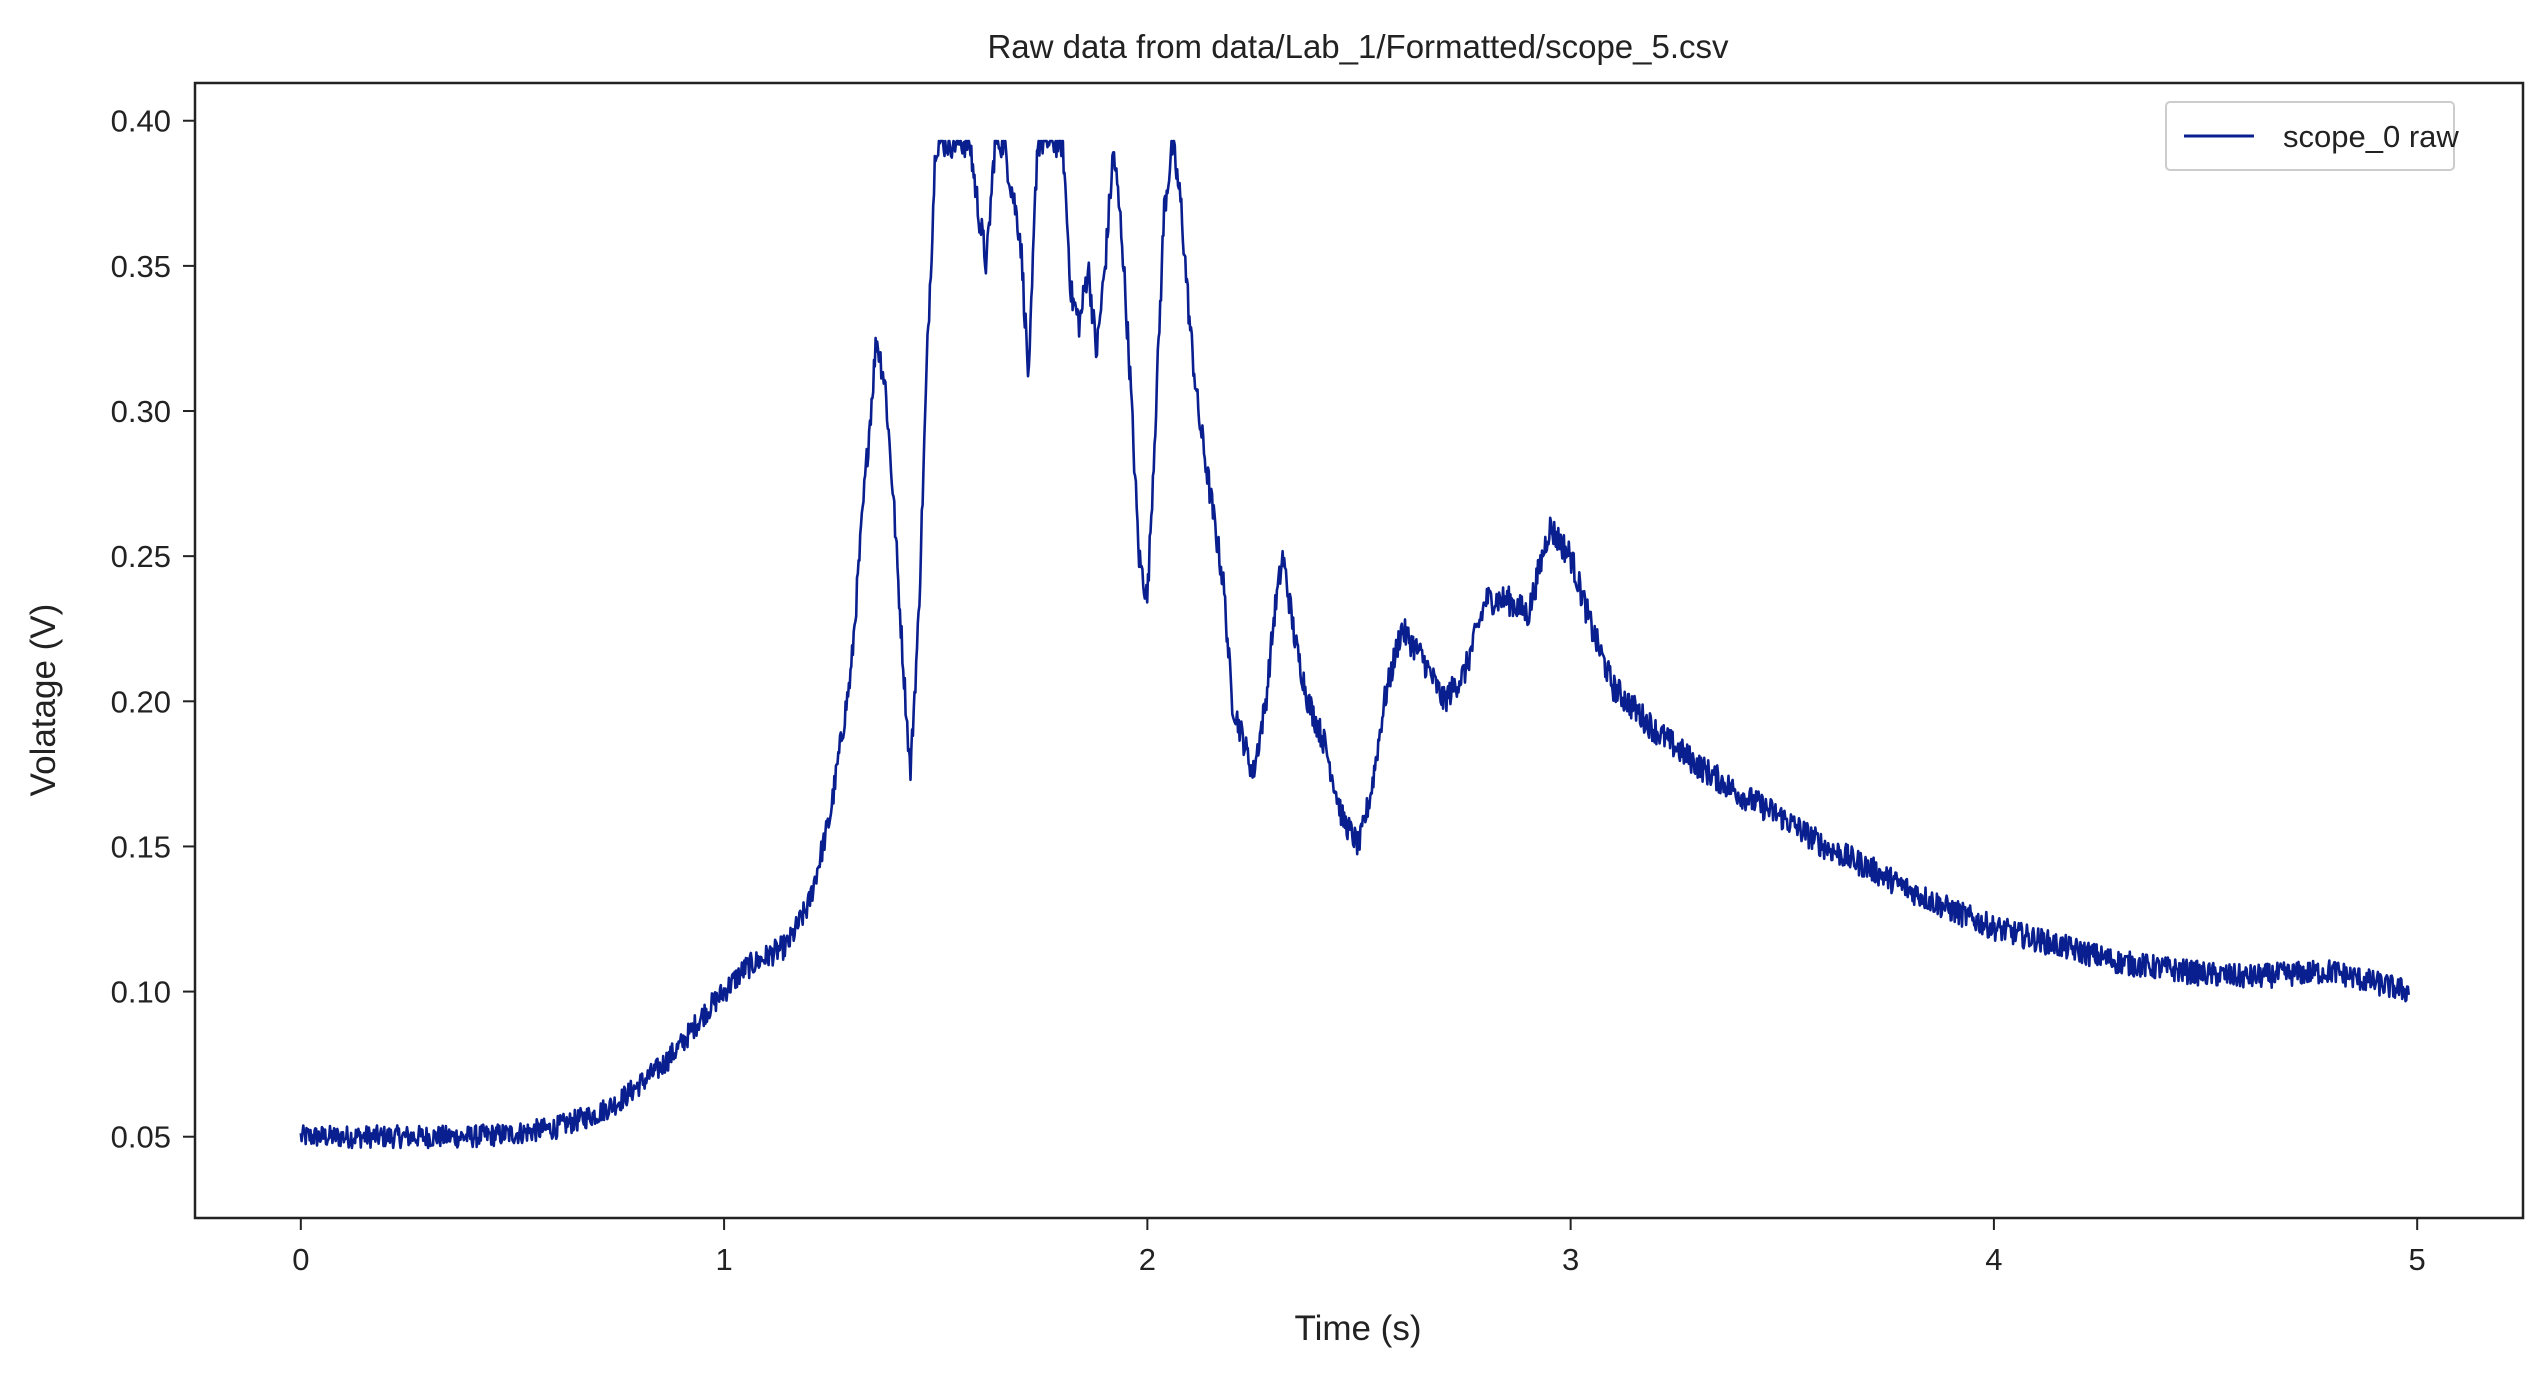 The height and width of the screenshot is (1379, 2548). I want to click on x-tick-label: 0, so click(300, 1259).